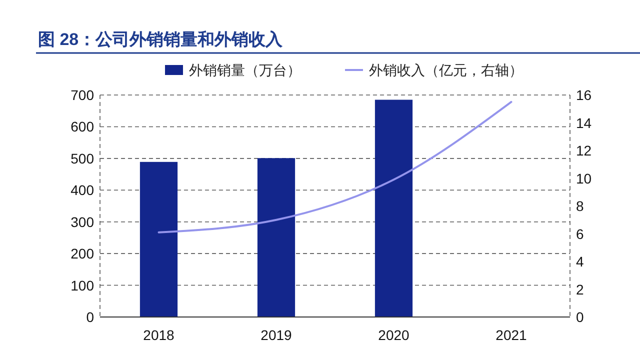 The height and width of the screenshot is (357, 640). I want to click on x-tick-label: 2019, so click(276, 335).